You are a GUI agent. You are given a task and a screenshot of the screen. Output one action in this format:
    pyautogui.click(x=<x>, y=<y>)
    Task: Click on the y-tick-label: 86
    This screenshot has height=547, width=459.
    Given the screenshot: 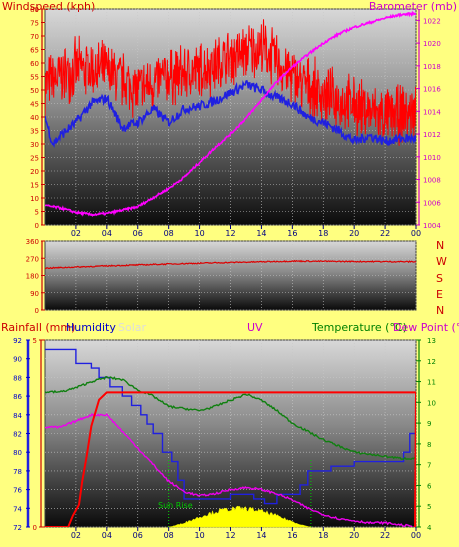 What is the action you would take?
    pyautogui.click(x=17, y=397)
    